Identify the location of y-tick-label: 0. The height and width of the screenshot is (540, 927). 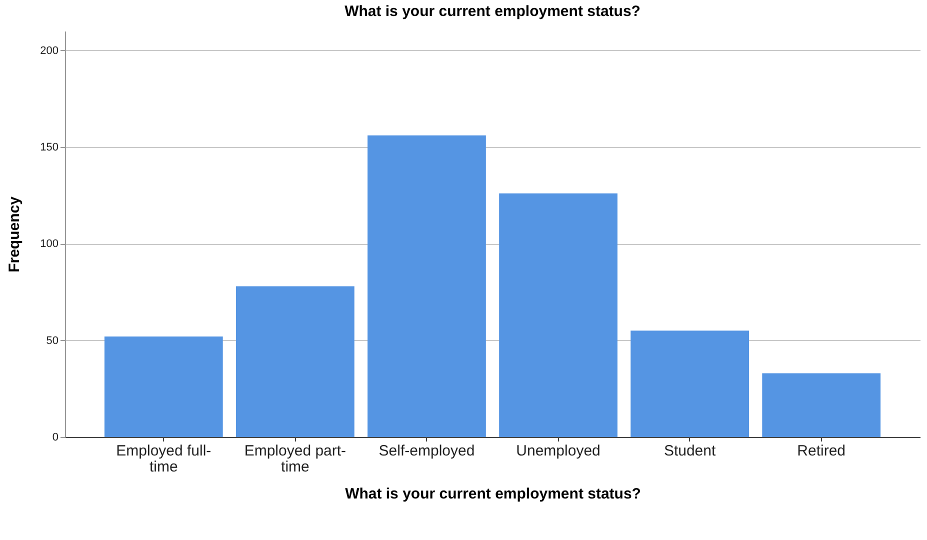
(55, 438).